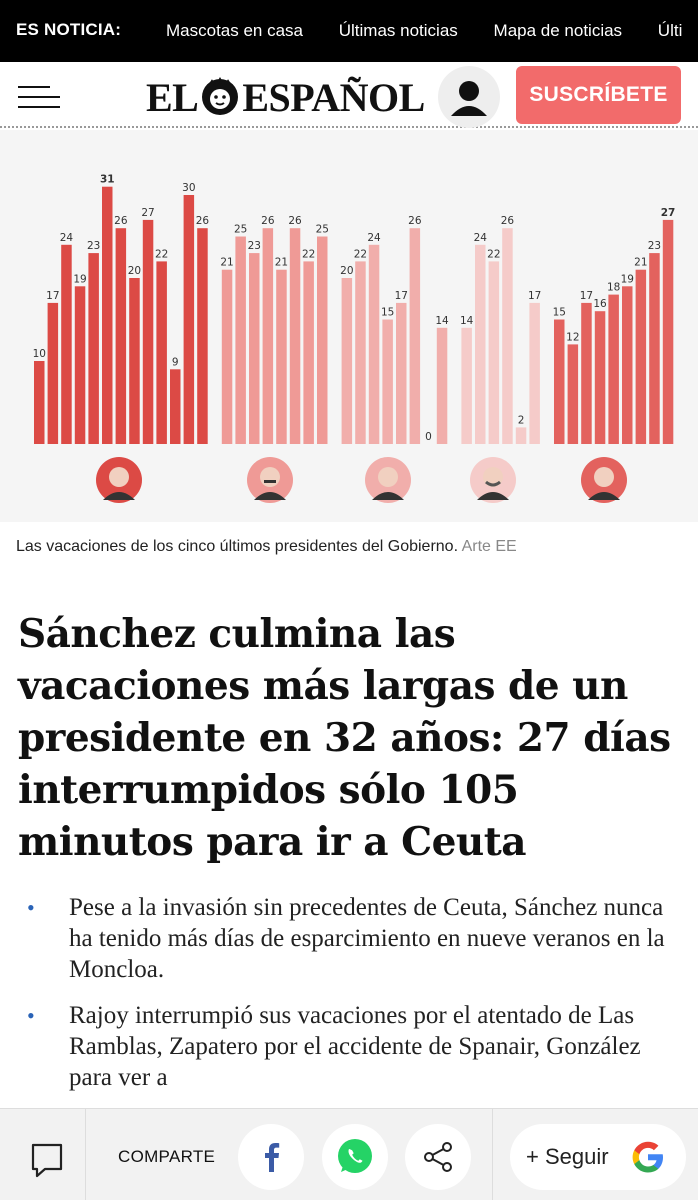 This screenshot has height=1200, width=698. What do you see at coordinates (604, 480) in the screenshot?
I see `president-avatar-sanchez` at bounding box center [604, 480].